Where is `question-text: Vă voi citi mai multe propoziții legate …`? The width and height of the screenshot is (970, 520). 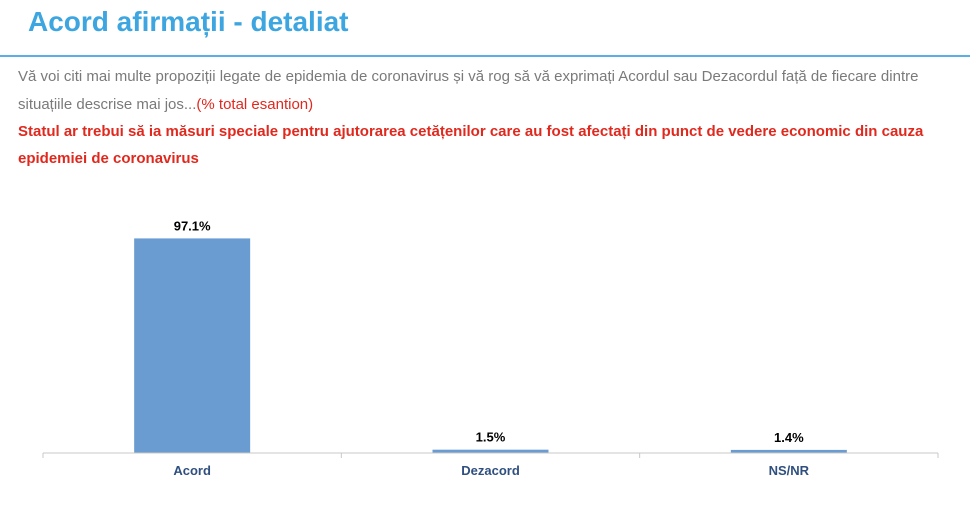
question-text: Vă voi citi mai multe propoziții legate … is located at coordinates (488, 91).